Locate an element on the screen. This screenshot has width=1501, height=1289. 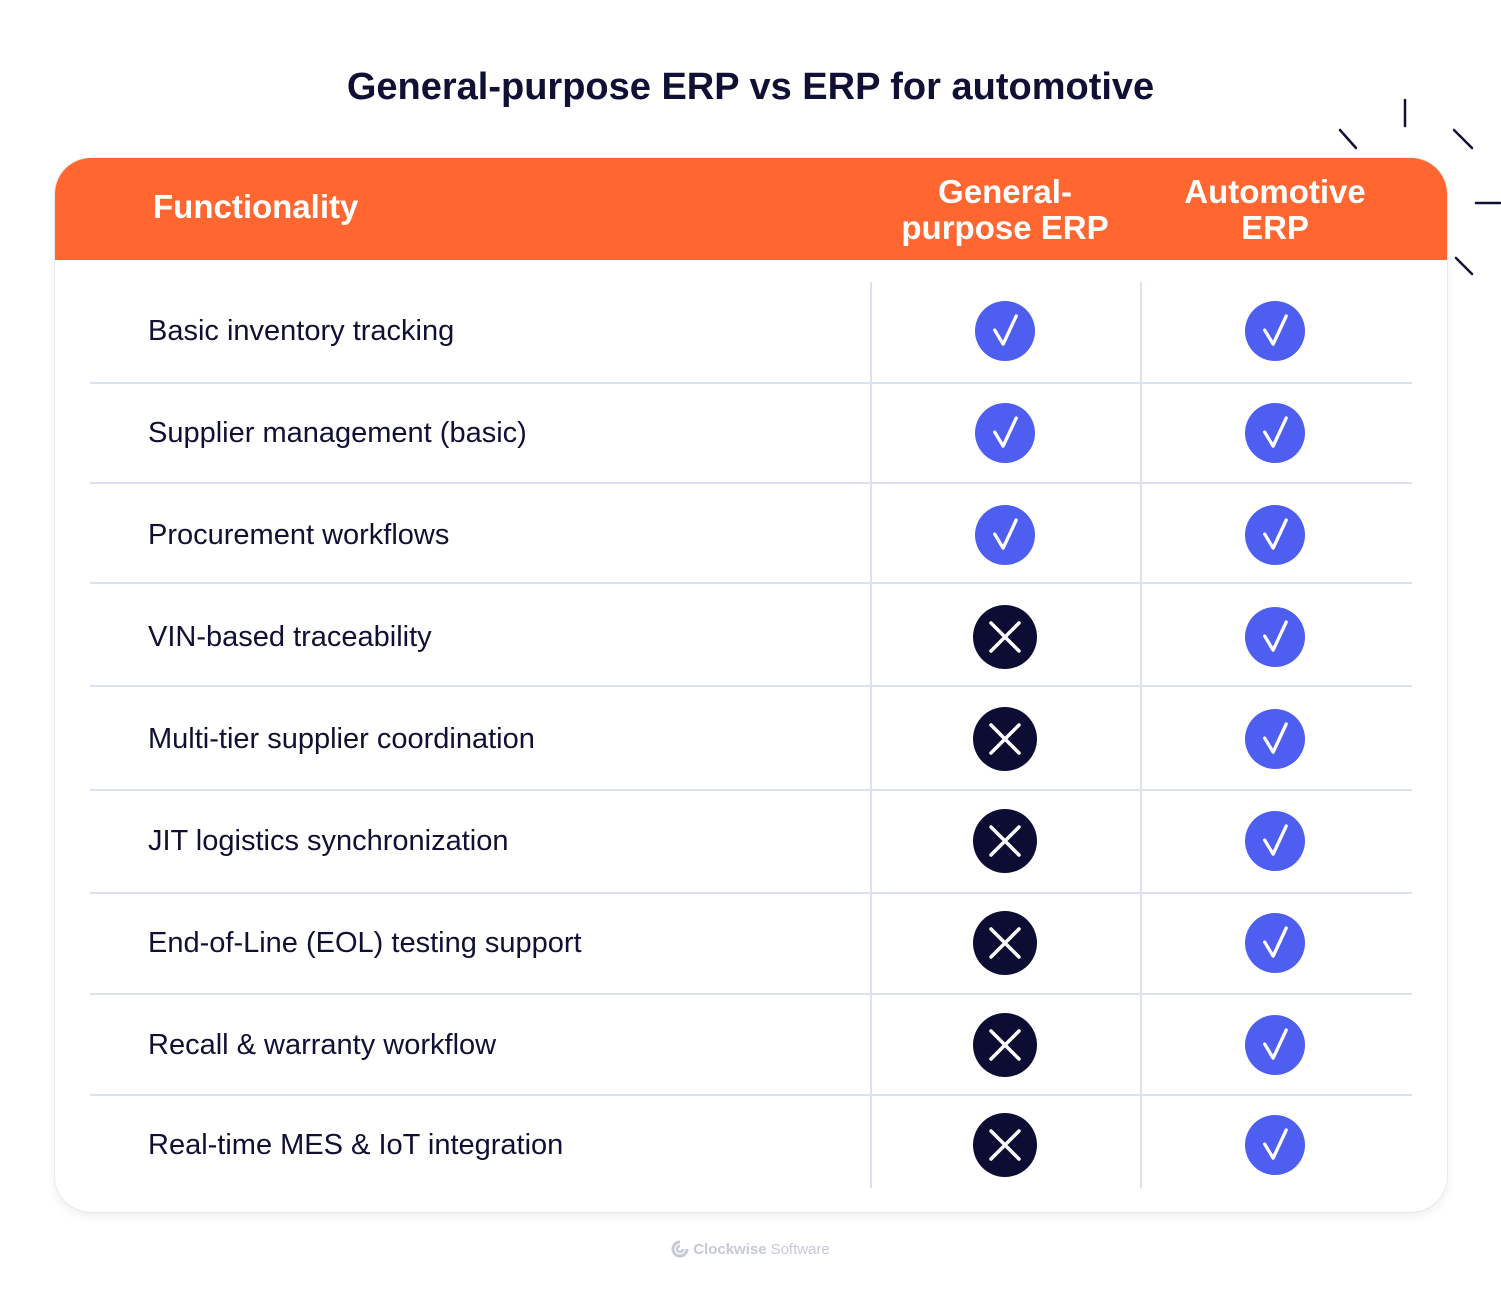
footer-logo: Clockwise Software is located at coordinates (750, 1249).